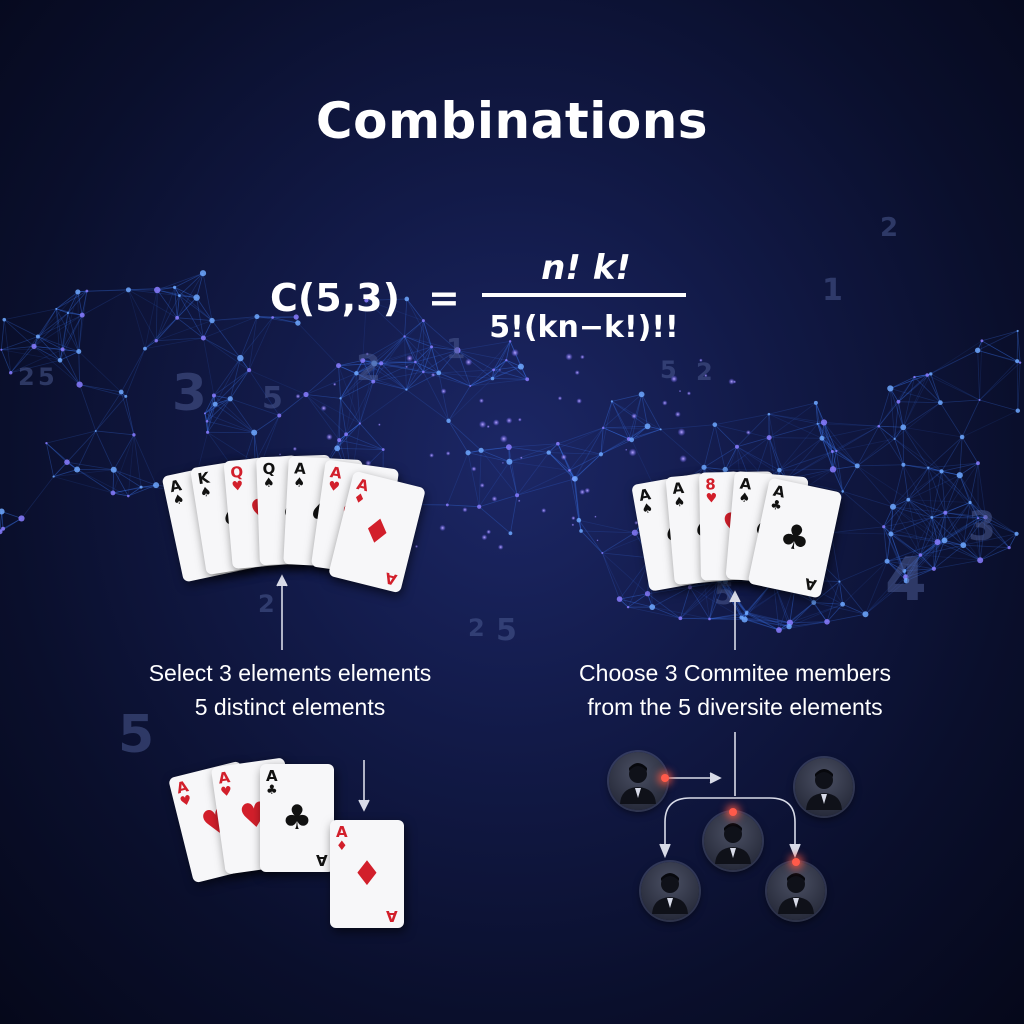  I want to click on left-caption-line1: Select 3 elements elements, so click(290, 673).